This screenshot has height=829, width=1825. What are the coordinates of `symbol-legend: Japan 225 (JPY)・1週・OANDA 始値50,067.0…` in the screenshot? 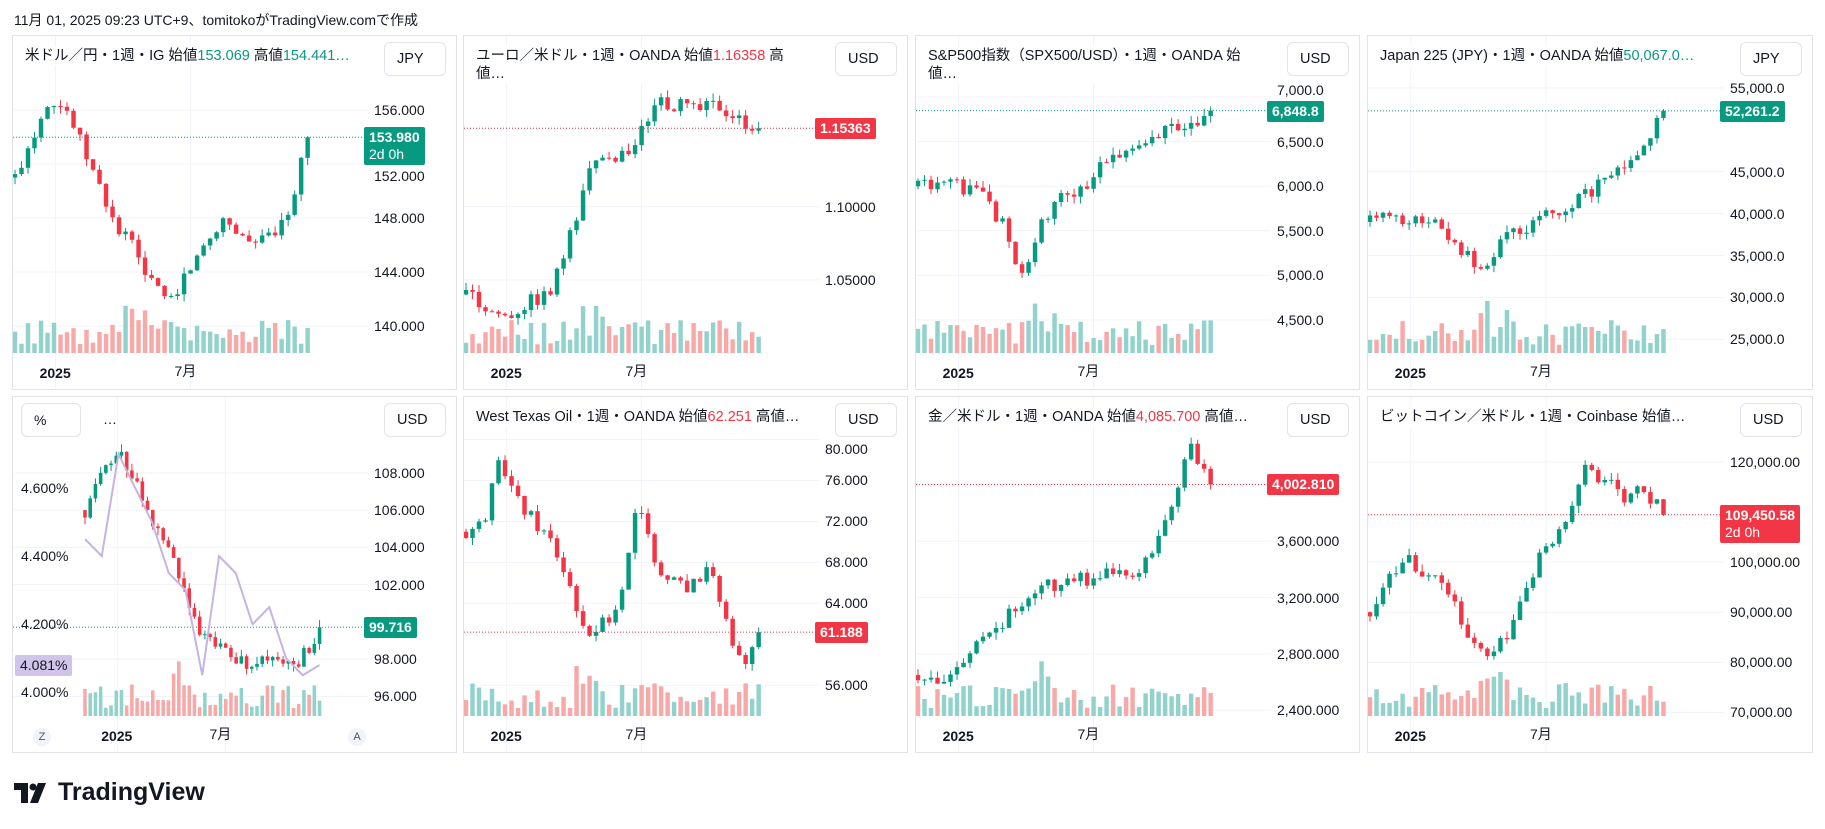 It's located at (1537, 56).